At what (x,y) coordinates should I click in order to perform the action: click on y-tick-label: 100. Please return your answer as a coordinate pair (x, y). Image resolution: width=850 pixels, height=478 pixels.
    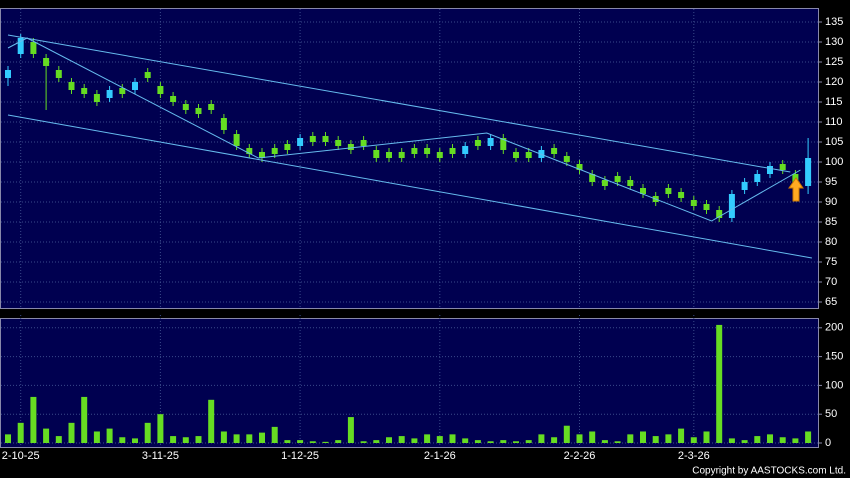
    Looking at the image, I should click on (834, 162).